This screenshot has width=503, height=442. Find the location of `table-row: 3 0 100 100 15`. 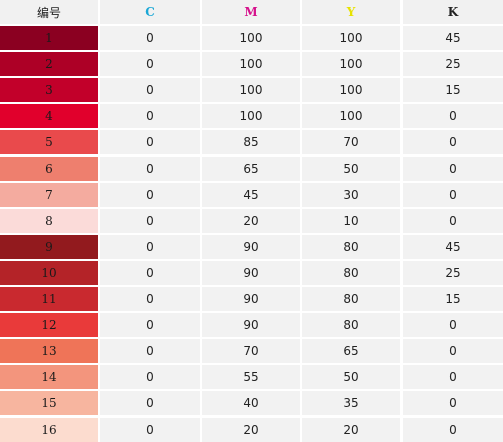

table-row: 3 0 100 100 15 is located at coordinates (251, 90).